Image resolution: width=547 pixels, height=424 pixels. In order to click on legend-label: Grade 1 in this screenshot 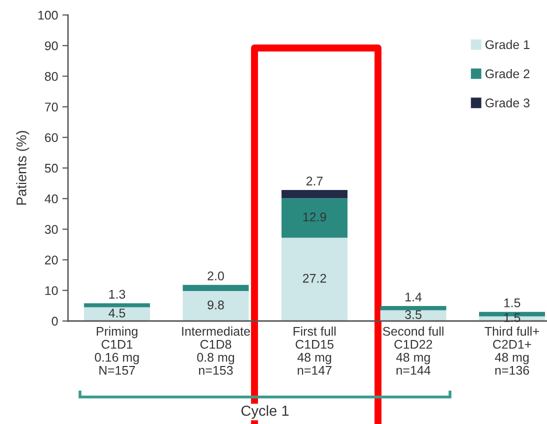, I will do `click(507, 45)`.